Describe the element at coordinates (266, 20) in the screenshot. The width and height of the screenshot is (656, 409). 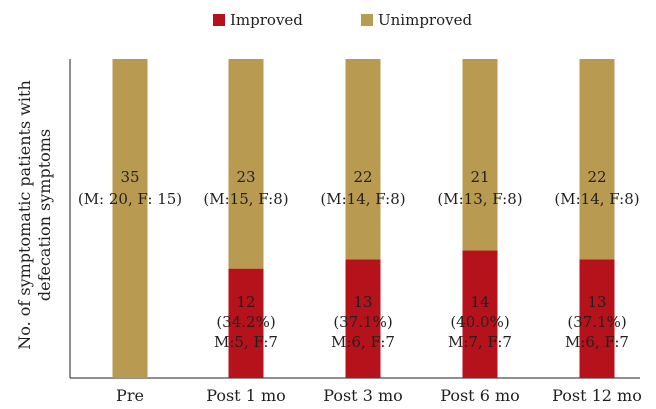
I see `legend-label-improved: Improved` at that location.